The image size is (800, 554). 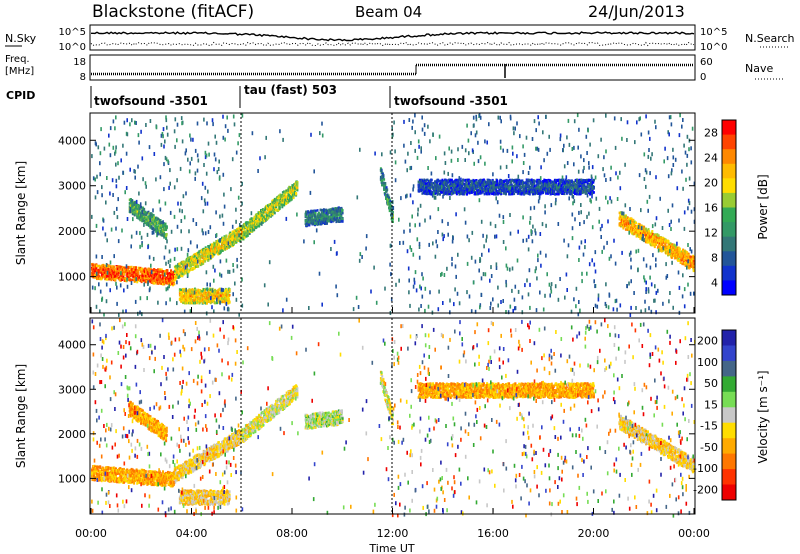 What do you see at coordinates (20, 95) in the screenshot?
I see `cpid-label: CPID` at bounding box center [20, 95].